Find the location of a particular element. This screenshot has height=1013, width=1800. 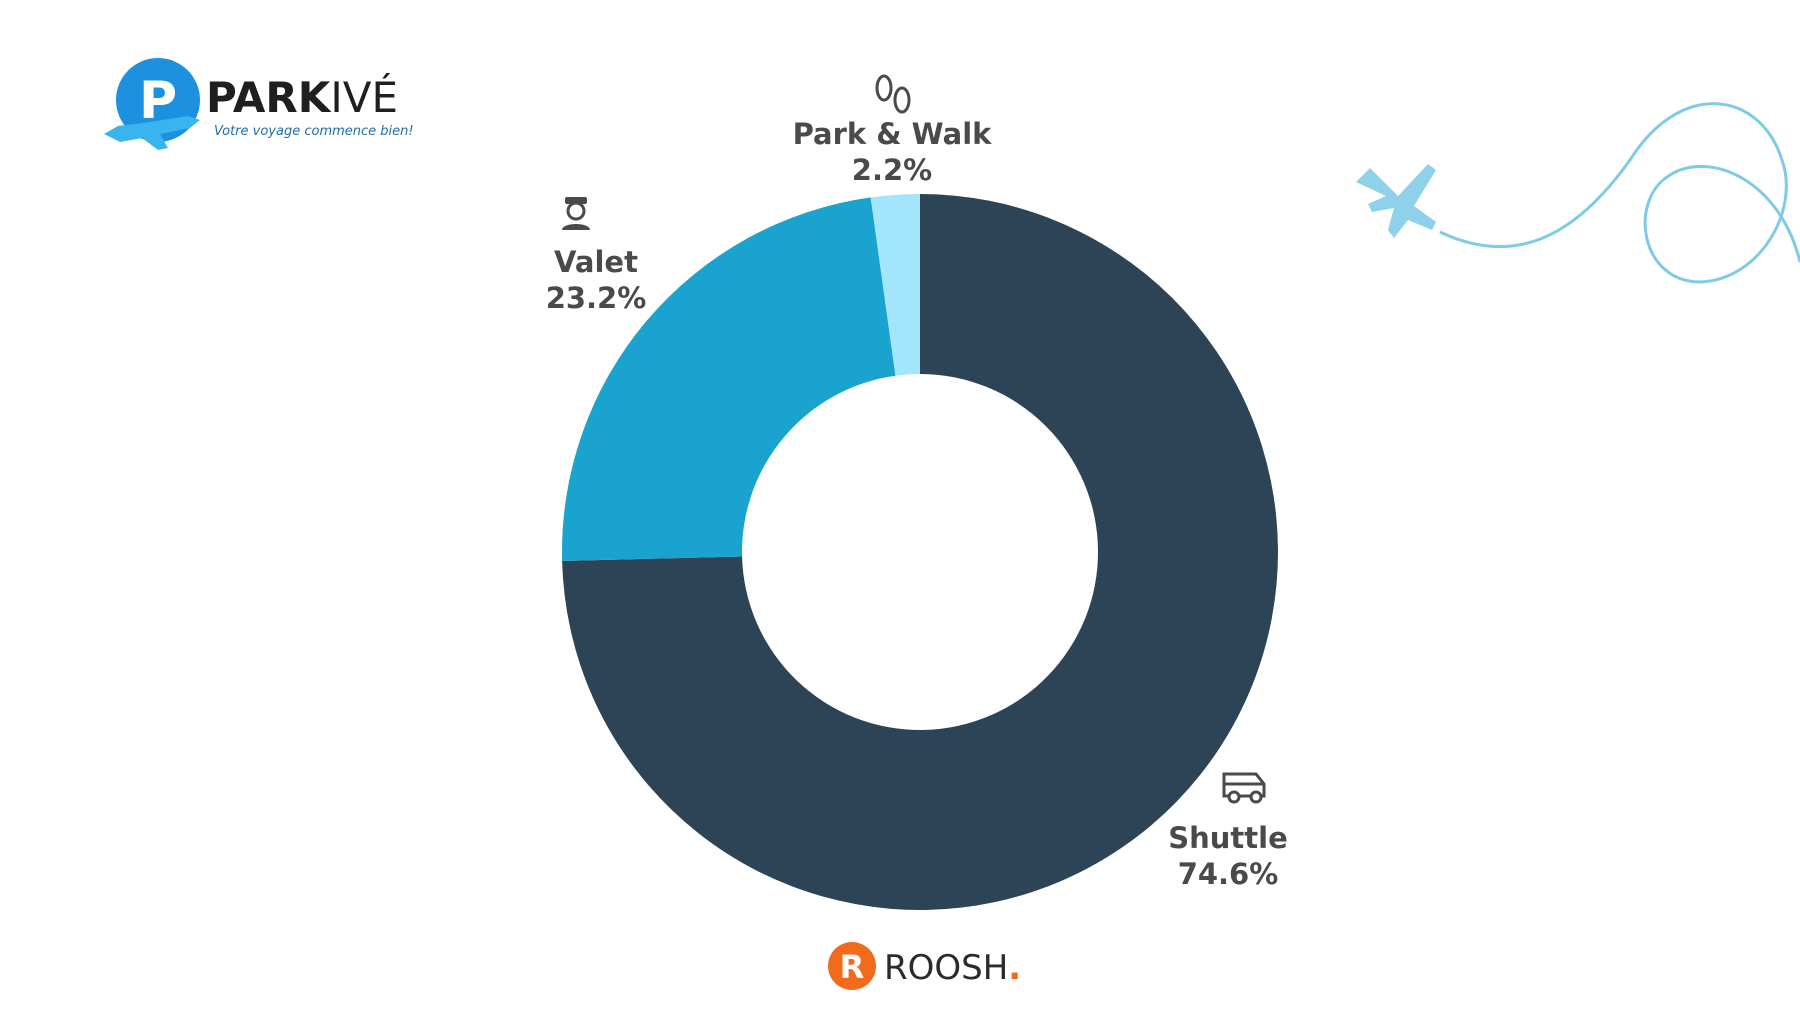

parkive-logo: P PARKIVÉ Votre voyage commence bien! is located at coordinates (259, 104).